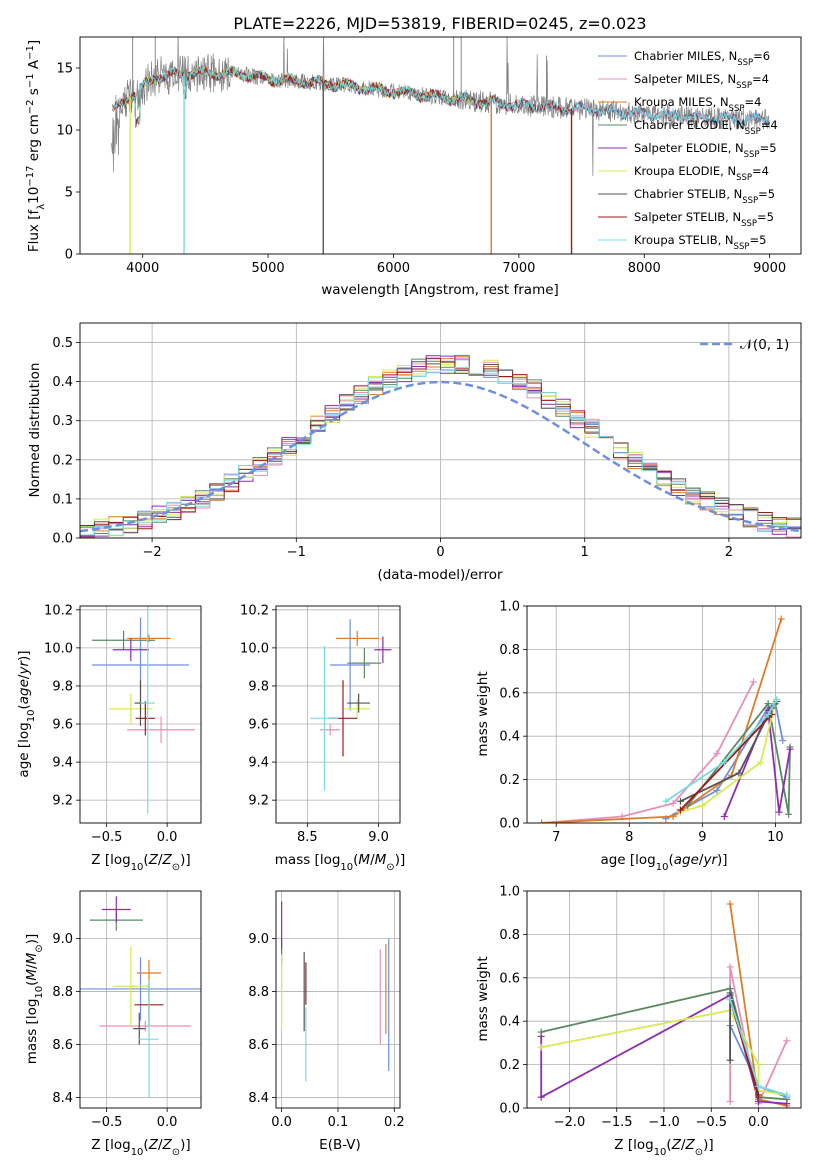 The height and width of the screenshot is (1170, 819). Describe the element at coordinates (258, 1098) in the screenshot. I see `y-tick-label: 8.4` at that location.